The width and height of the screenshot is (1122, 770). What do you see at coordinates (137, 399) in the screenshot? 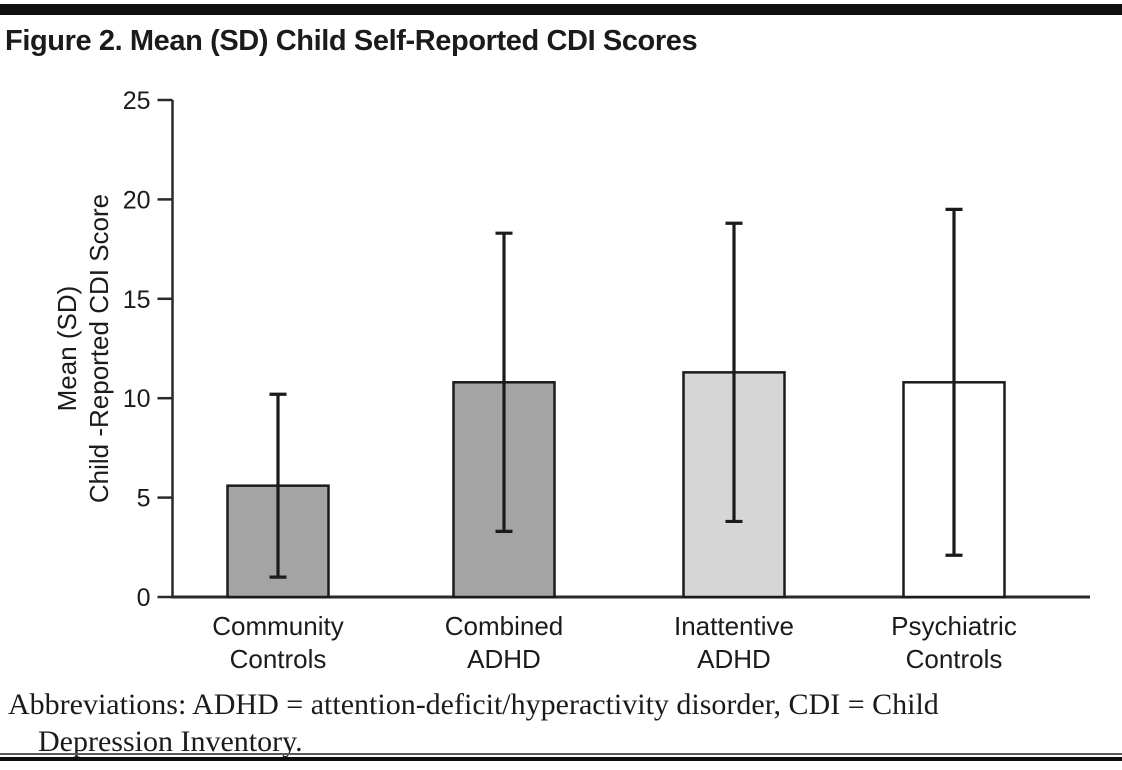
I see `y-tick-label: 10` at bounding box center [137, 399].